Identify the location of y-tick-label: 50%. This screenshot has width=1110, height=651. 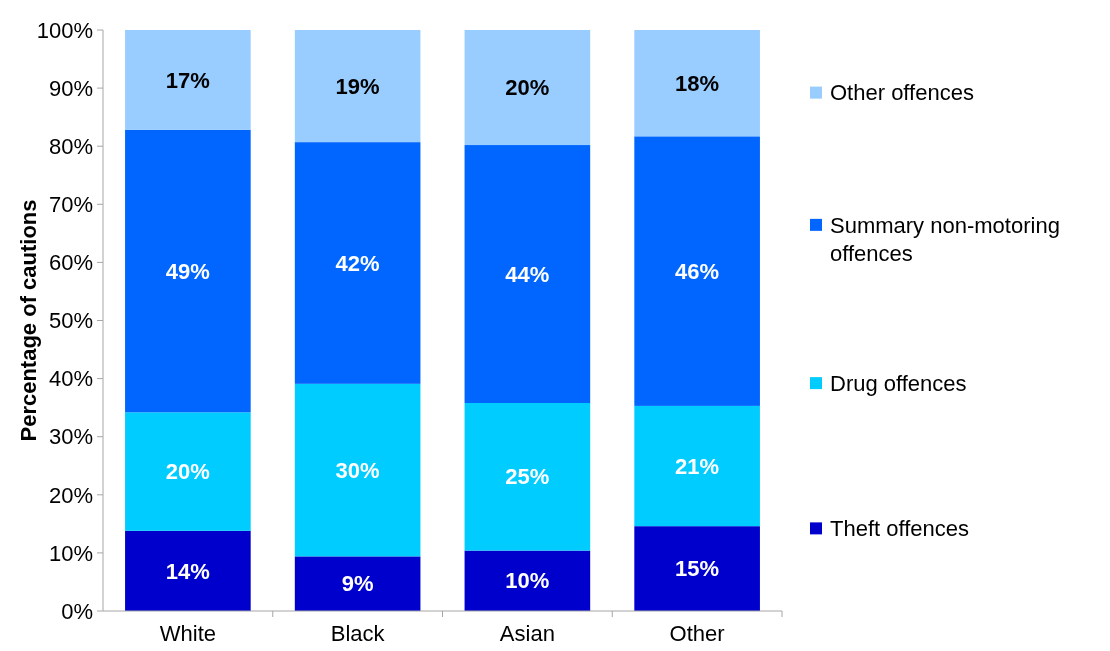
(70, 321).